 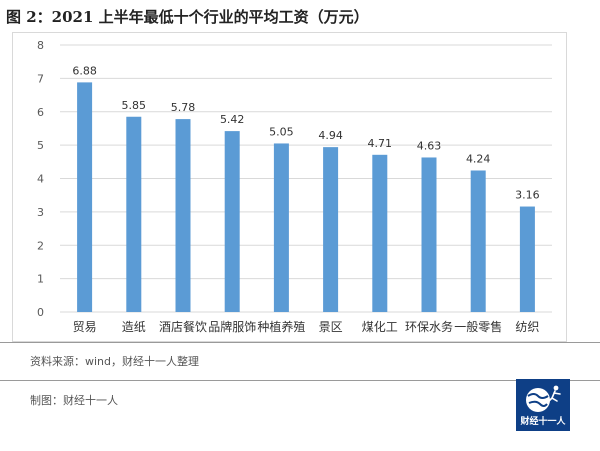 I want to click on data-label: 3.16, so click(x=527, y=195).